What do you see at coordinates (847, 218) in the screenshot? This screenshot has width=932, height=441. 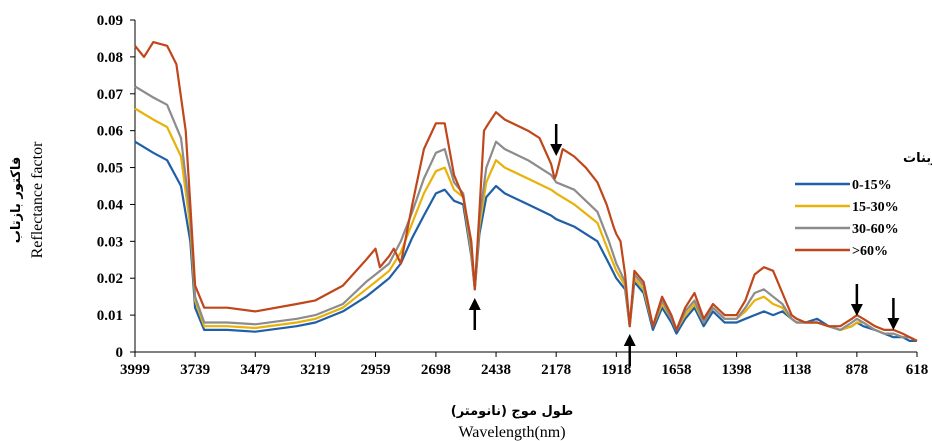 I see `legend-items: 0-15% 15-30% 30-60% >60%` at bounding box center [847, 218].